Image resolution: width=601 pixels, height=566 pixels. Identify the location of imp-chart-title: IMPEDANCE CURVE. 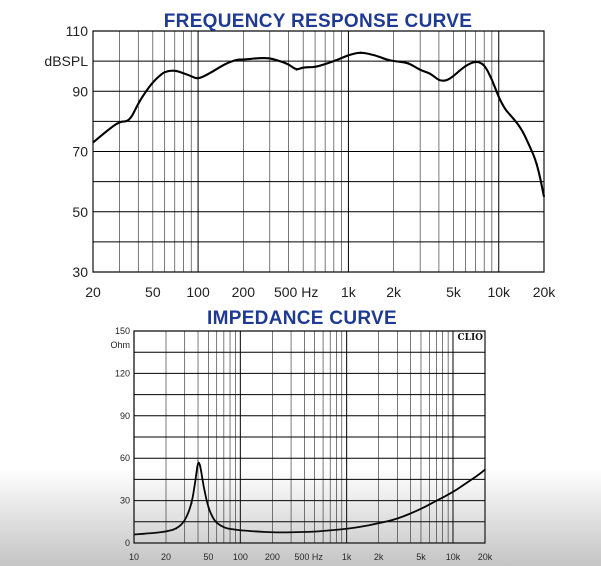
(302, 318).